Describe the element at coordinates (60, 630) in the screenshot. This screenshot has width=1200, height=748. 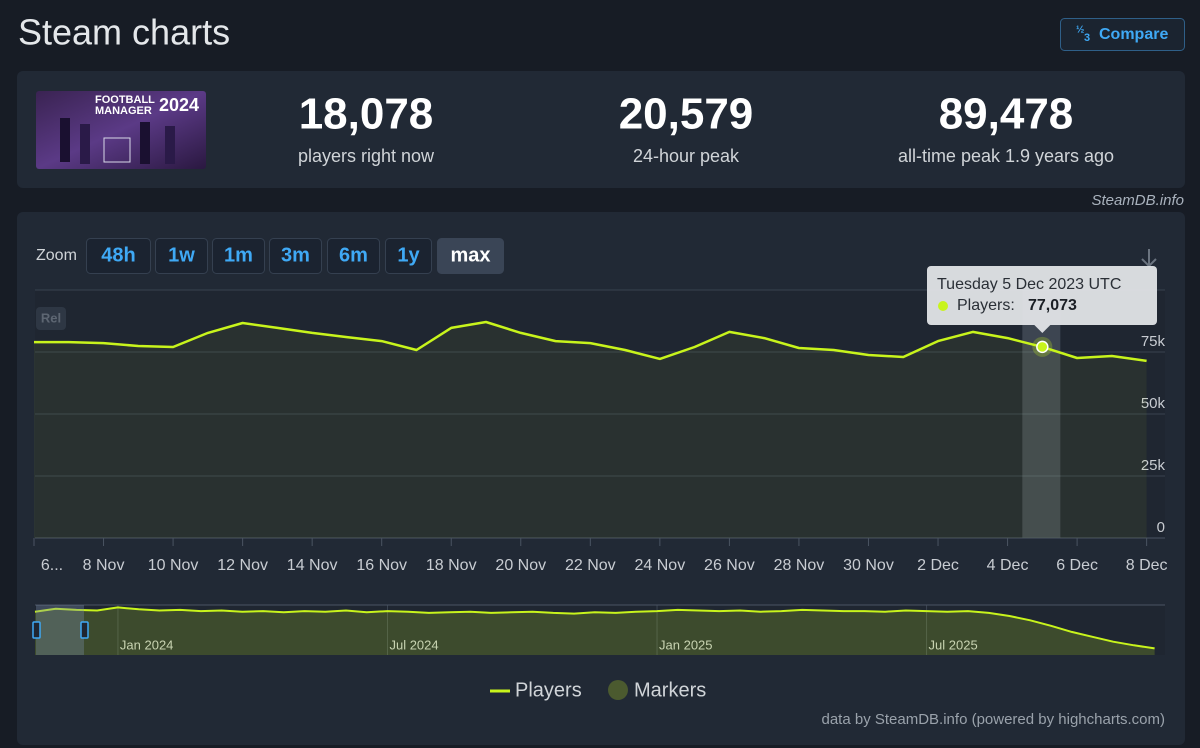
I see `navigator-selection` at that location.